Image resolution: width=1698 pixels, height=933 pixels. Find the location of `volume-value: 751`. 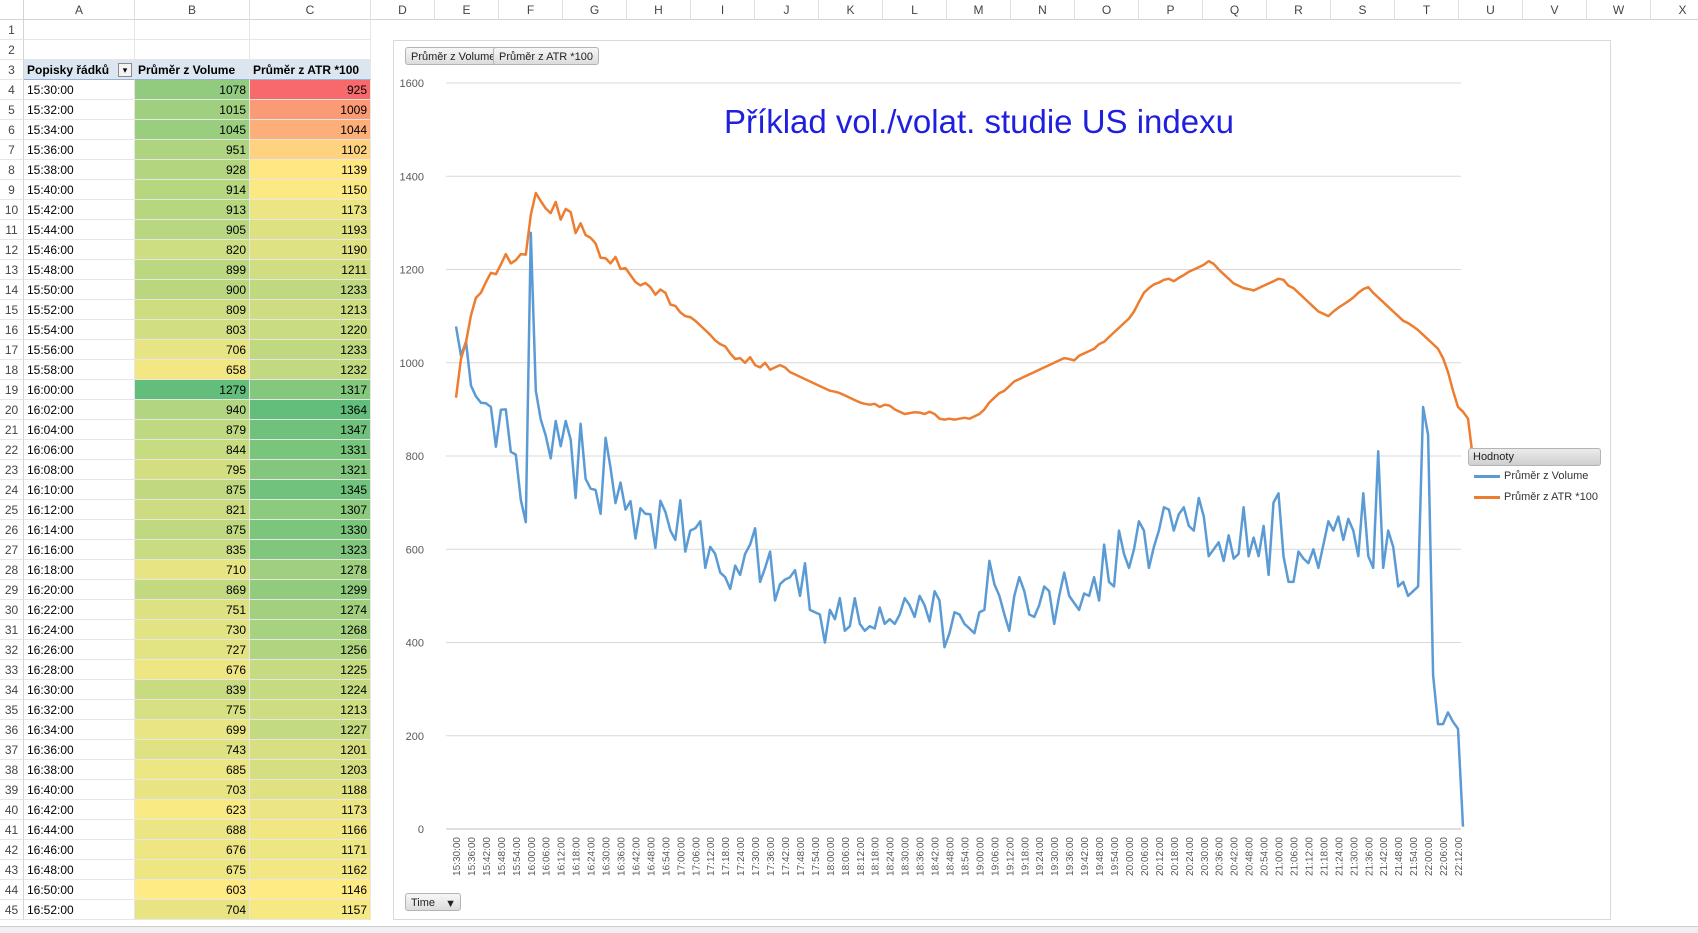

volume-value: 751 is located at coordinates (192, 610).